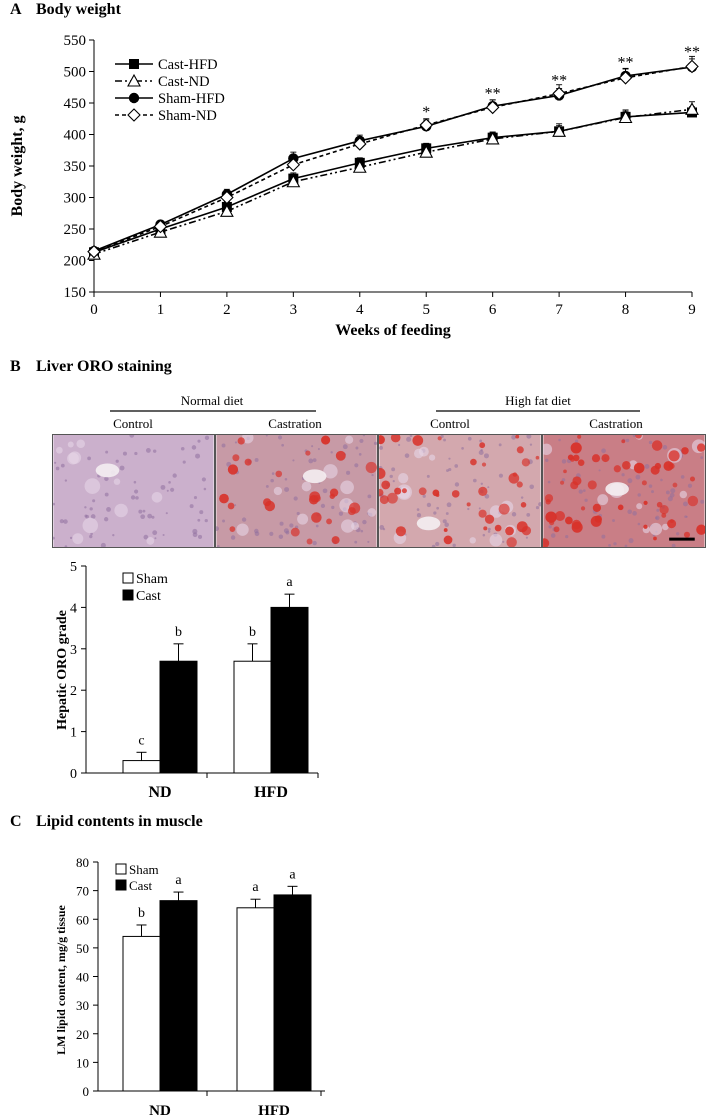 This screenshot has height=1118, width=709. What do you see at coordinates (75, 136) in the screenshot?
I see `bw-y-tick-label: 400` at bounding box center [75, 136].